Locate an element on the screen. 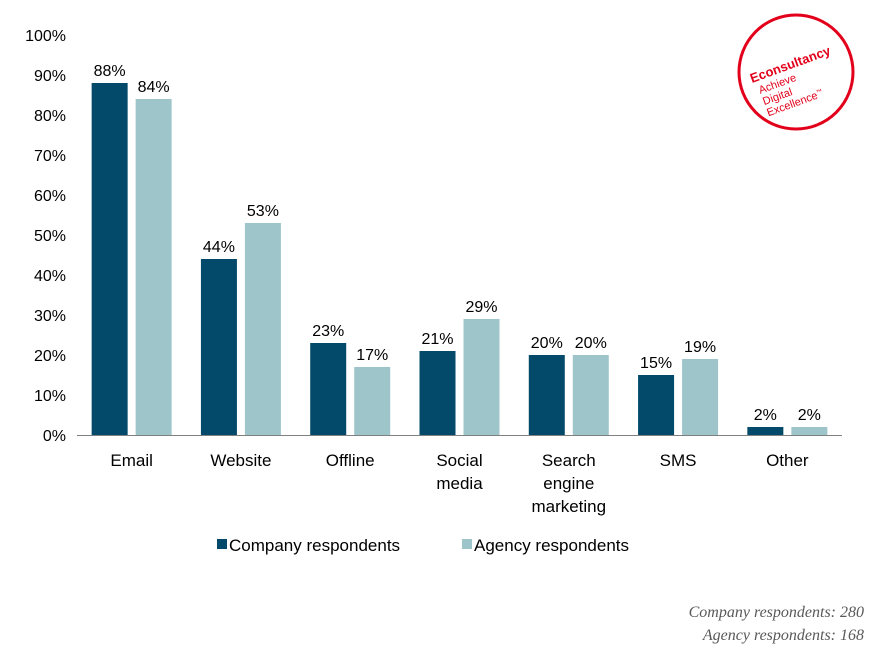  category-label: Offline is located at coordinates (350, 460).